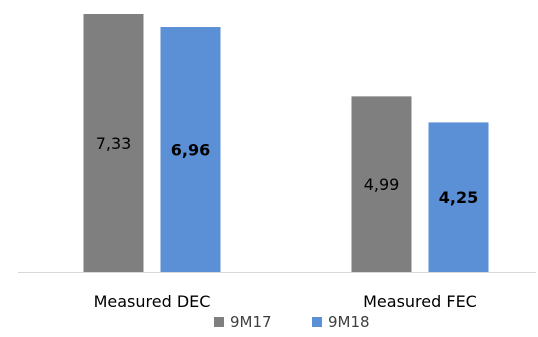  What do you see at coordinates (152, 301) in the screenshot?
I see `category-label-0: Measured DEC` at bounding box center [152, 301].